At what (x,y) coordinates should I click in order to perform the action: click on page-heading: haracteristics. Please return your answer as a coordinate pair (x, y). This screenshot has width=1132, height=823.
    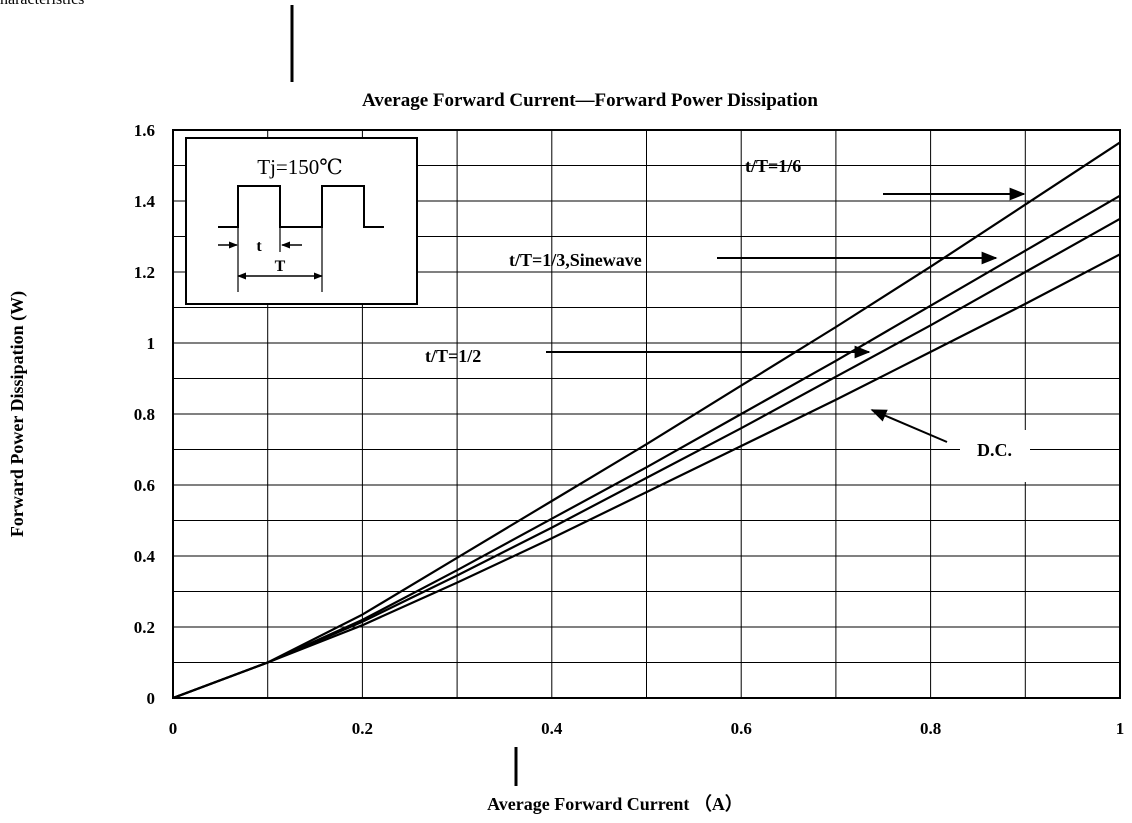
    Looking at the image, I should click on (42, 4).